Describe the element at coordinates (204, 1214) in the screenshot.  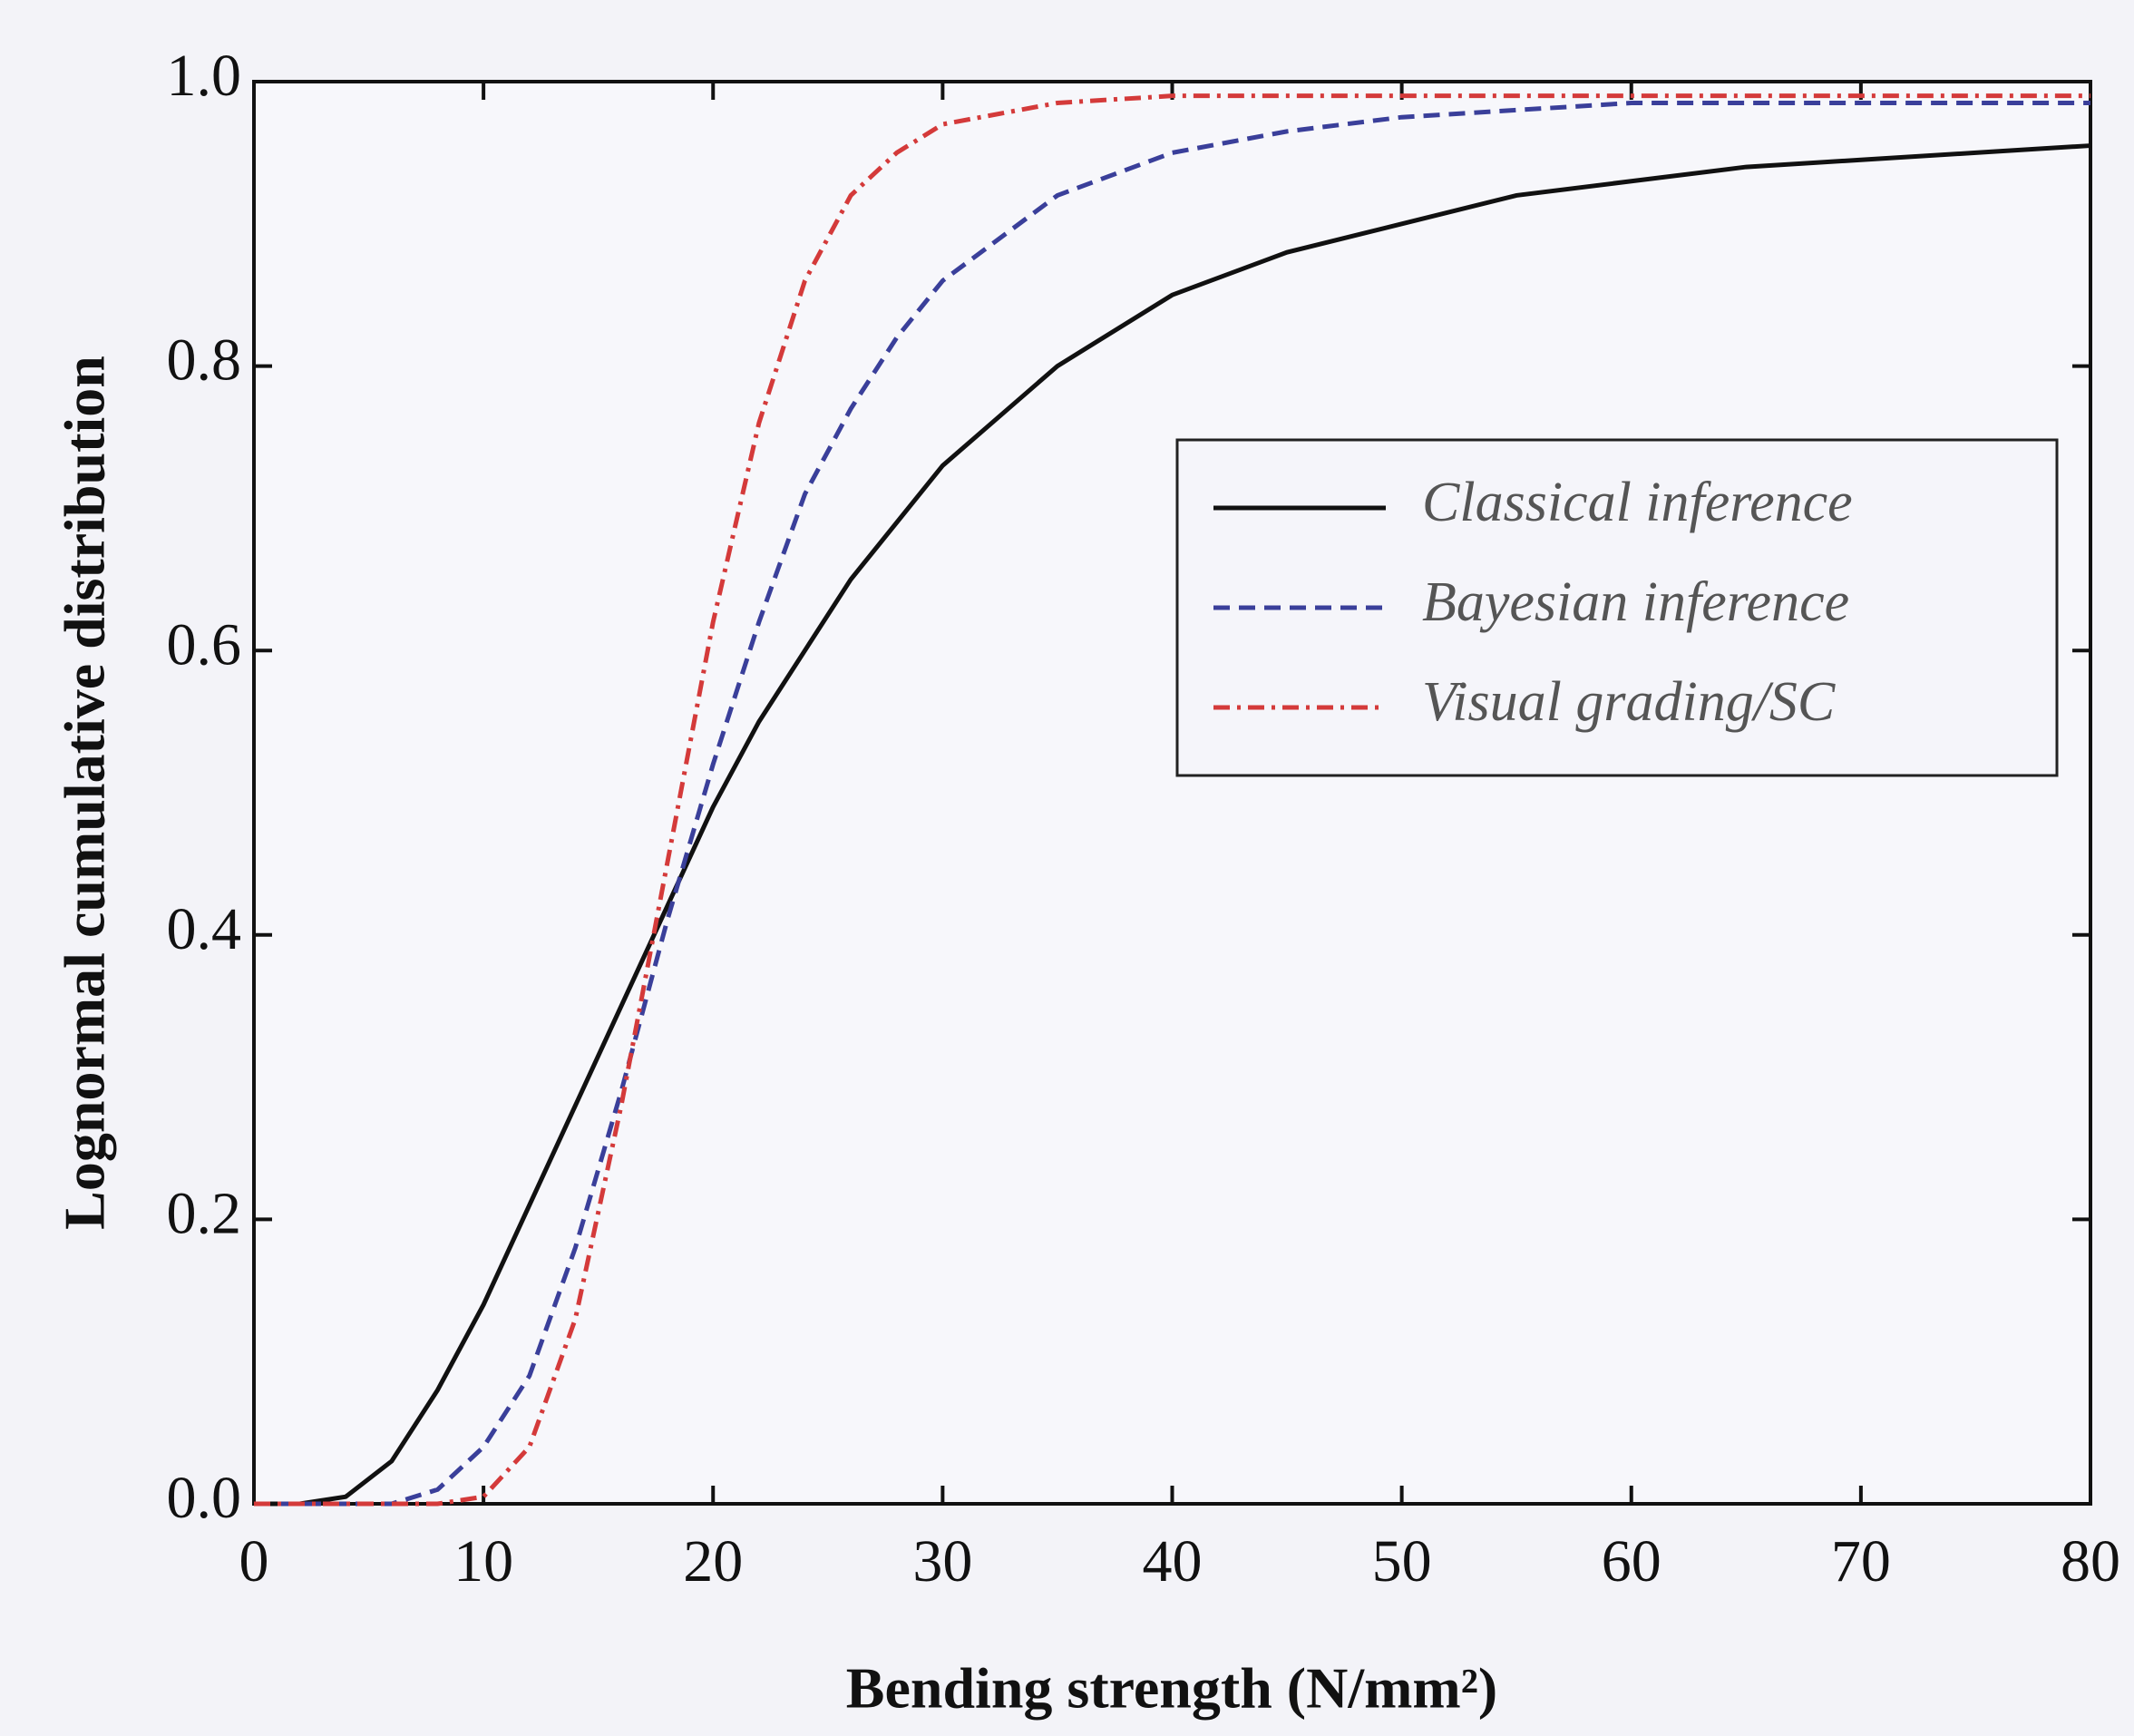
I see `y-tick-label: 0.2` at that location.